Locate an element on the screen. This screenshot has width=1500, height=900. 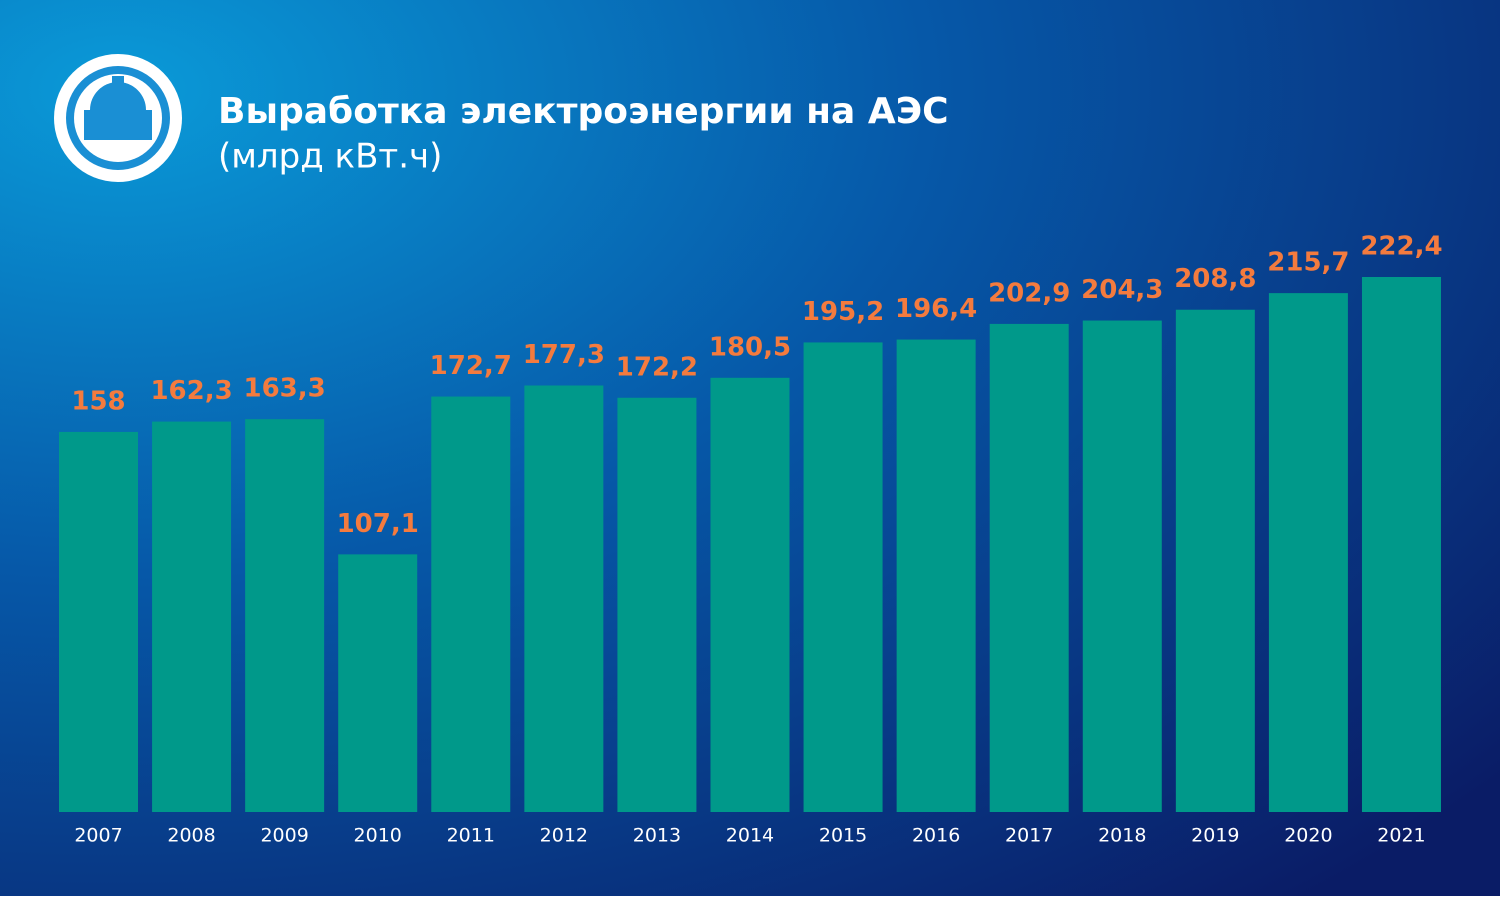
x-tick-label: 2020 is located at coordinates (1308, 836).